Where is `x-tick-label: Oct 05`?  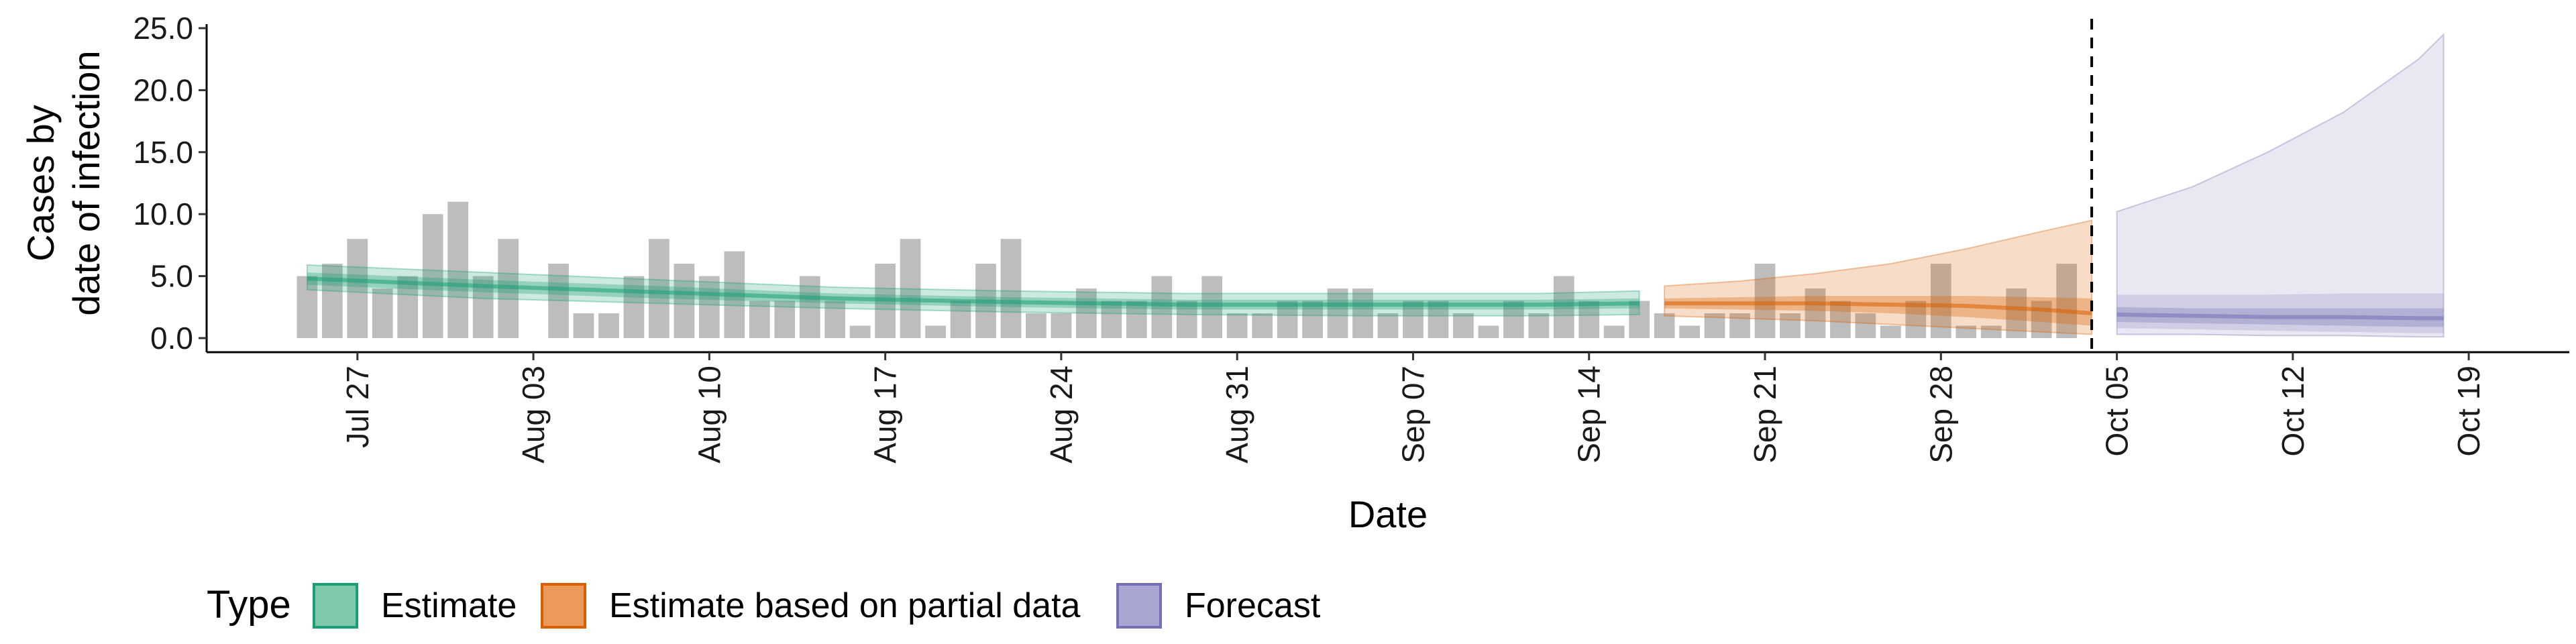 x-tick-label: Oct 05 is located at coordinates (2117, 411).